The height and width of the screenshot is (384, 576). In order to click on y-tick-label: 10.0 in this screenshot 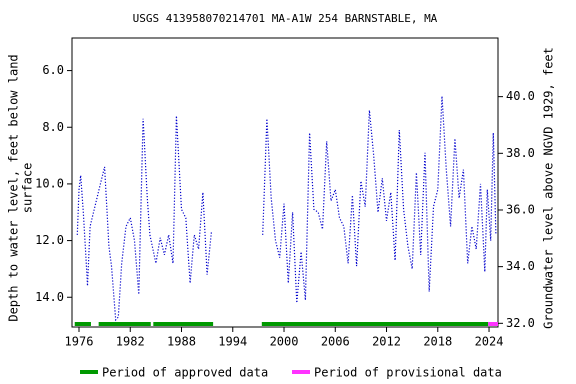, I will do `click(49, 183)`.